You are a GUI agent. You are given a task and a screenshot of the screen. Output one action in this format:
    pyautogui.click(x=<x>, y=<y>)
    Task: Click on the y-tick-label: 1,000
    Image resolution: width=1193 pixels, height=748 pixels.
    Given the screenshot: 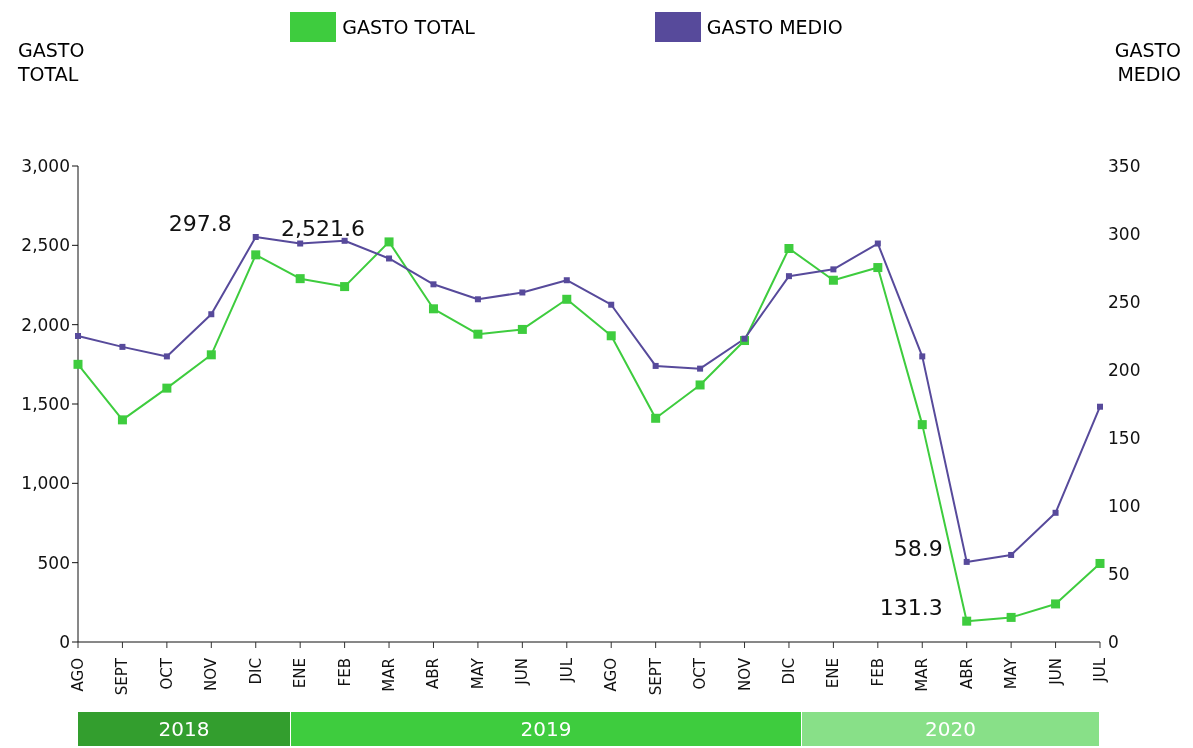 What is the action you would take?
    pyautogui.click(x=45, y=483)
    